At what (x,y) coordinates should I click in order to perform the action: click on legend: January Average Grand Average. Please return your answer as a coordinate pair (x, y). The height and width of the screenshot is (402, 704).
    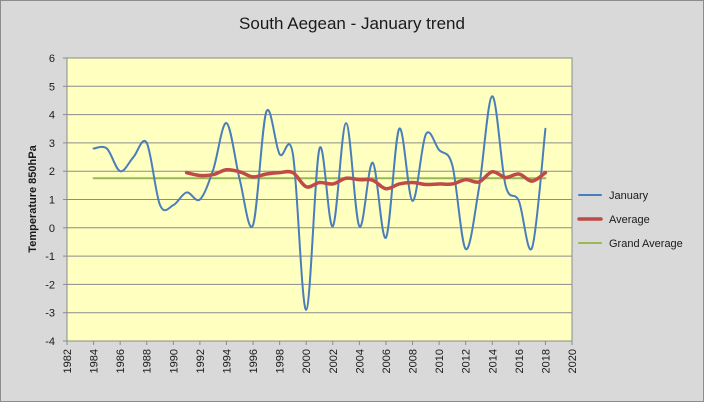
    Looking at the image, I should click on (630, 220).